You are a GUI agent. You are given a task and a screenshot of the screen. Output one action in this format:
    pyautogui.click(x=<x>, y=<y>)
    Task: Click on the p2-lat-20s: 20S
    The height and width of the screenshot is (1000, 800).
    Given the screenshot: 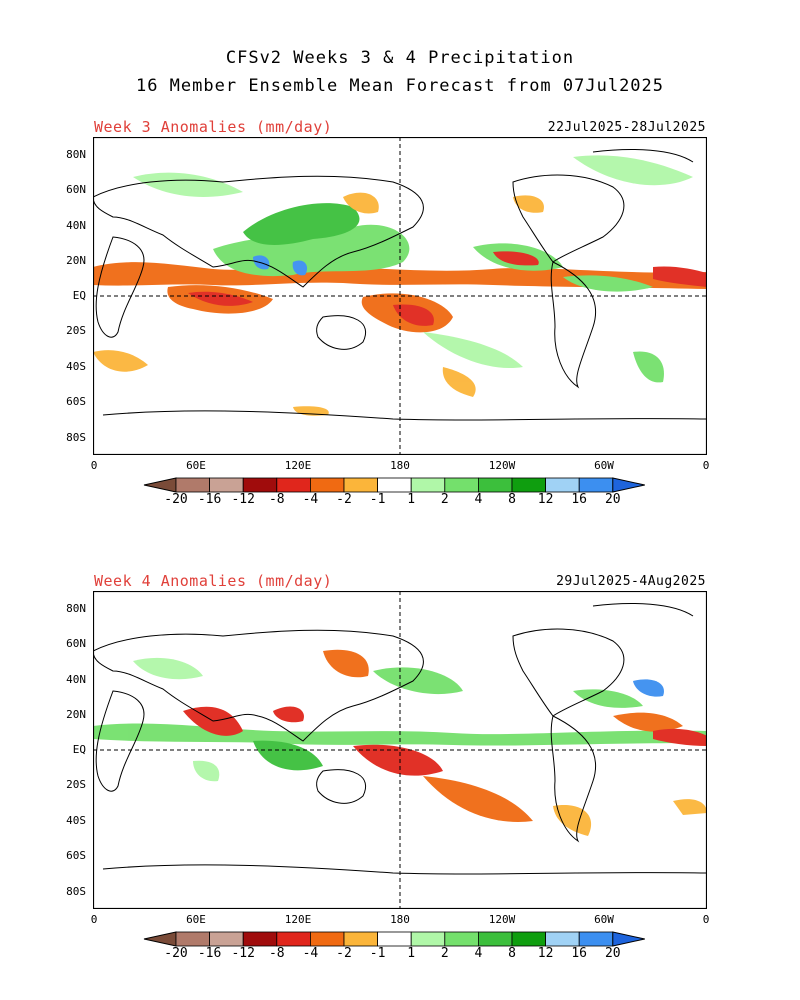 What is the action you would take?
    pyautogui.click(x=76, y=784)
    